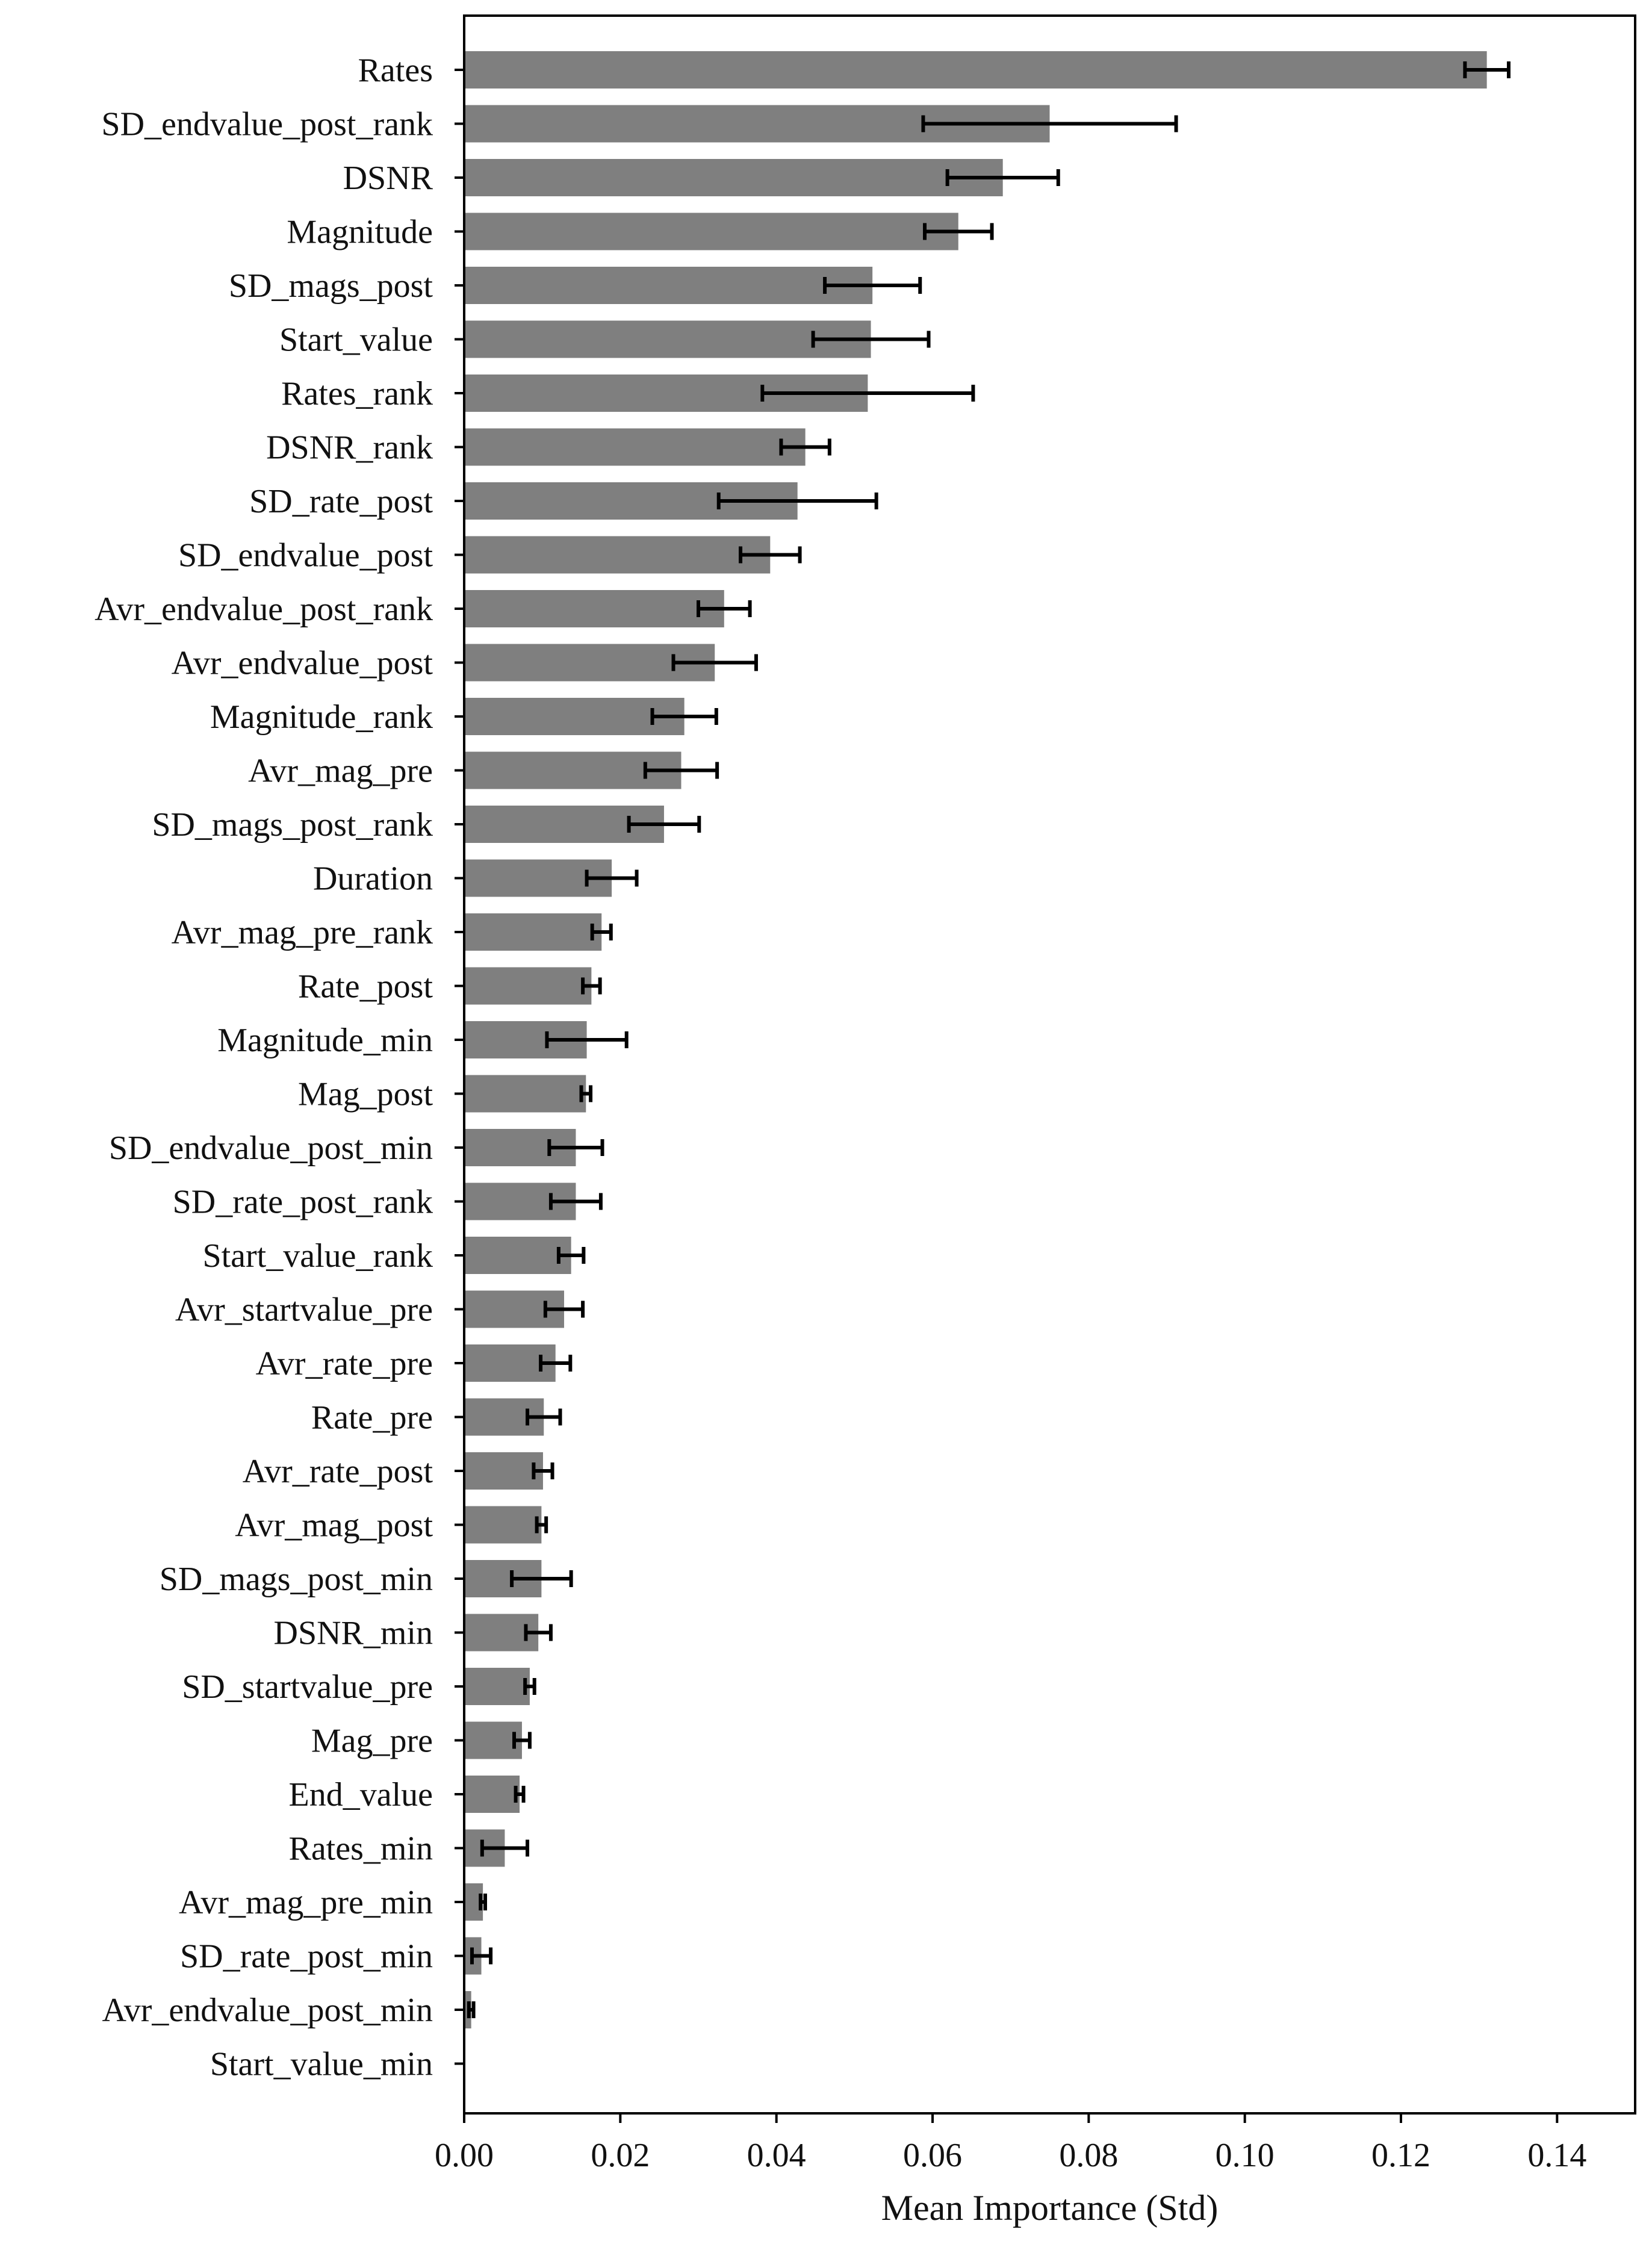  What do you see at coordinates (296, 1579) in the screenshot?
I see `y-tick-label: SD_mags_post_min` at bounding box center [296, 1579].